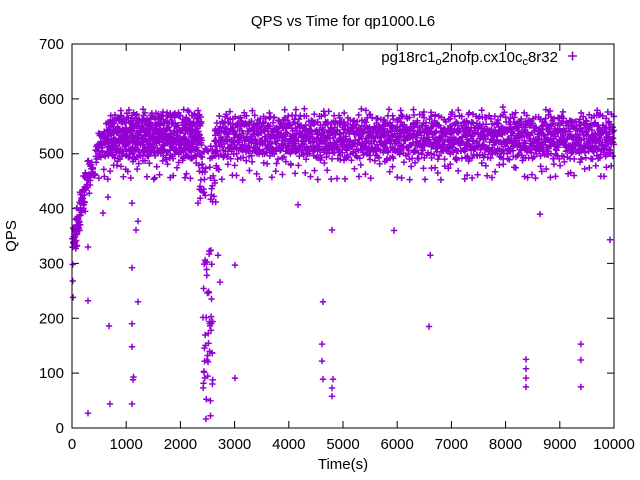  What do you see at coordinates (505, 444) in the screenshot?
I see `x-tick-label: 8000` at bounding box center [505, 444].